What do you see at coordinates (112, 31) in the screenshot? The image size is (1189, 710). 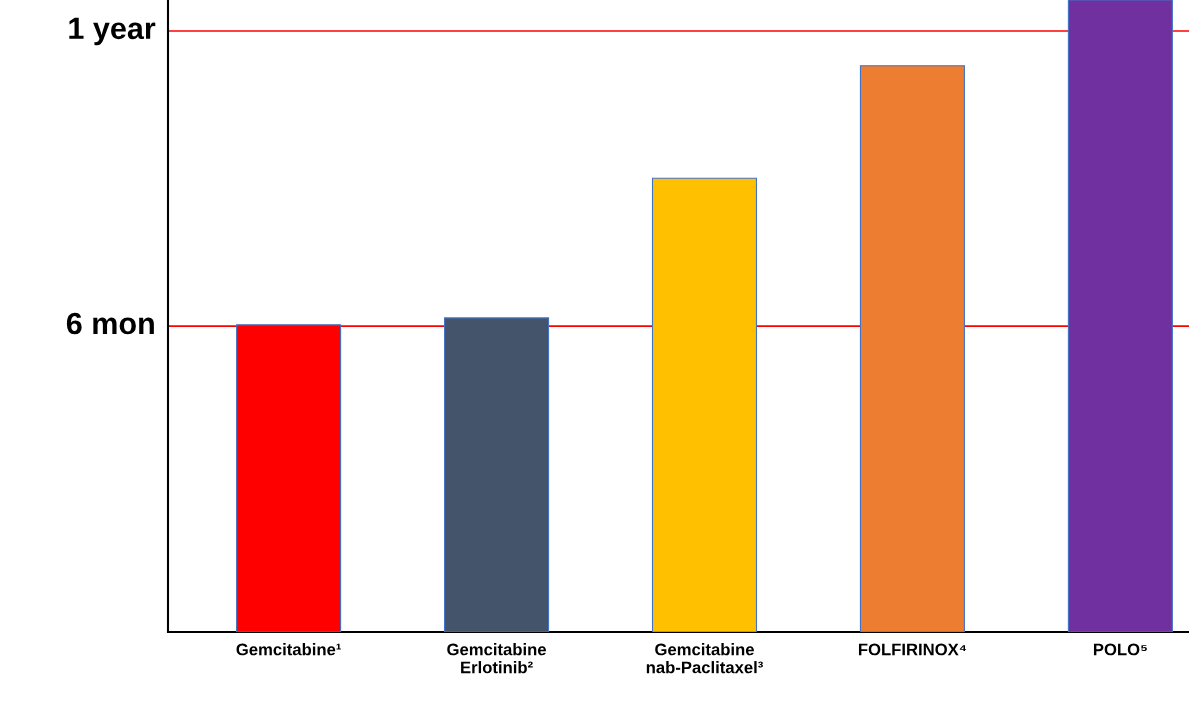 I see `ref-line-label: 1 year` at bounding box center [112, 31].